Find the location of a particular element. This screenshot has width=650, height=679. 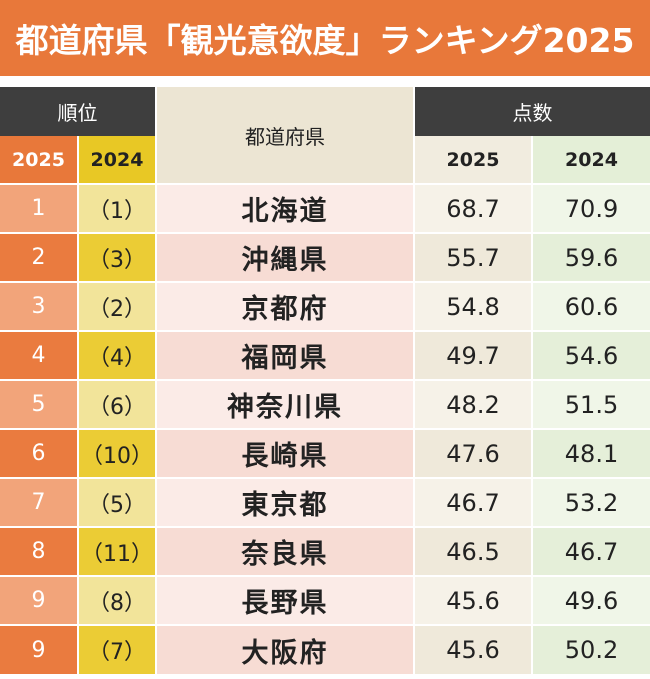

prefecture-cell: 福岡県 is located at coordinates (285, 355).